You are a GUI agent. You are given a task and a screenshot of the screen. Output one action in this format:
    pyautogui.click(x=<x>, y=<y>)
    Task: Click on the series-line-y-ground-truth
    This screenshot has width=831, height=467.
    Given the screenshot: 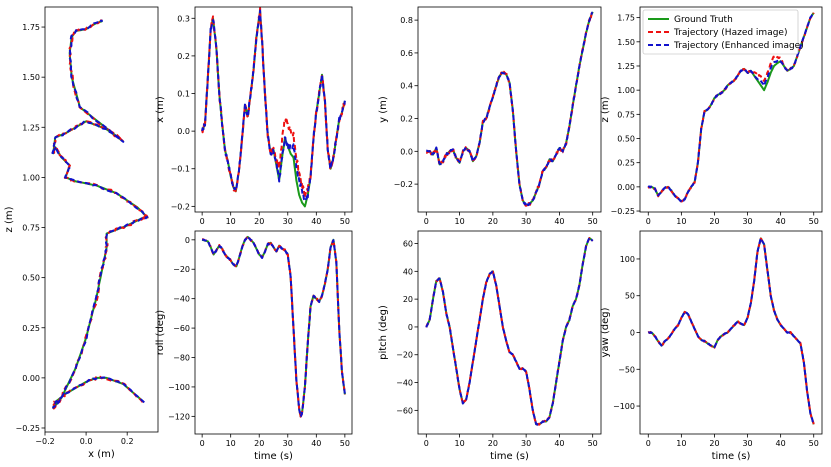 What is the action you would take?
    pyautogui.click(x=509, y=109)
    